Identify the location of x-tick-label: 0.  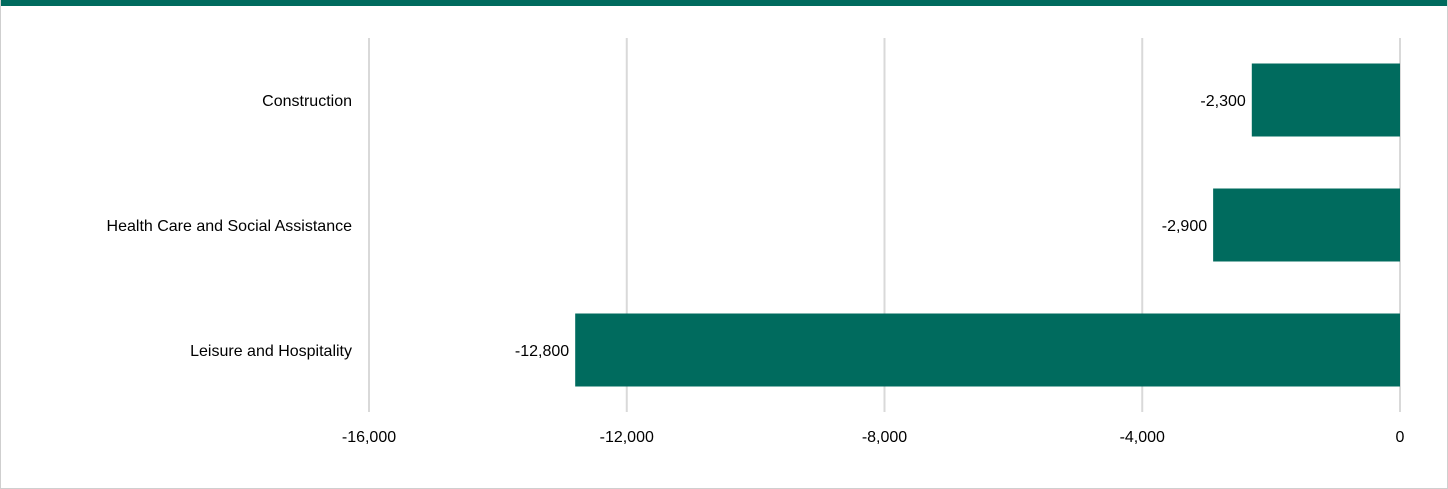
(1400, 437).